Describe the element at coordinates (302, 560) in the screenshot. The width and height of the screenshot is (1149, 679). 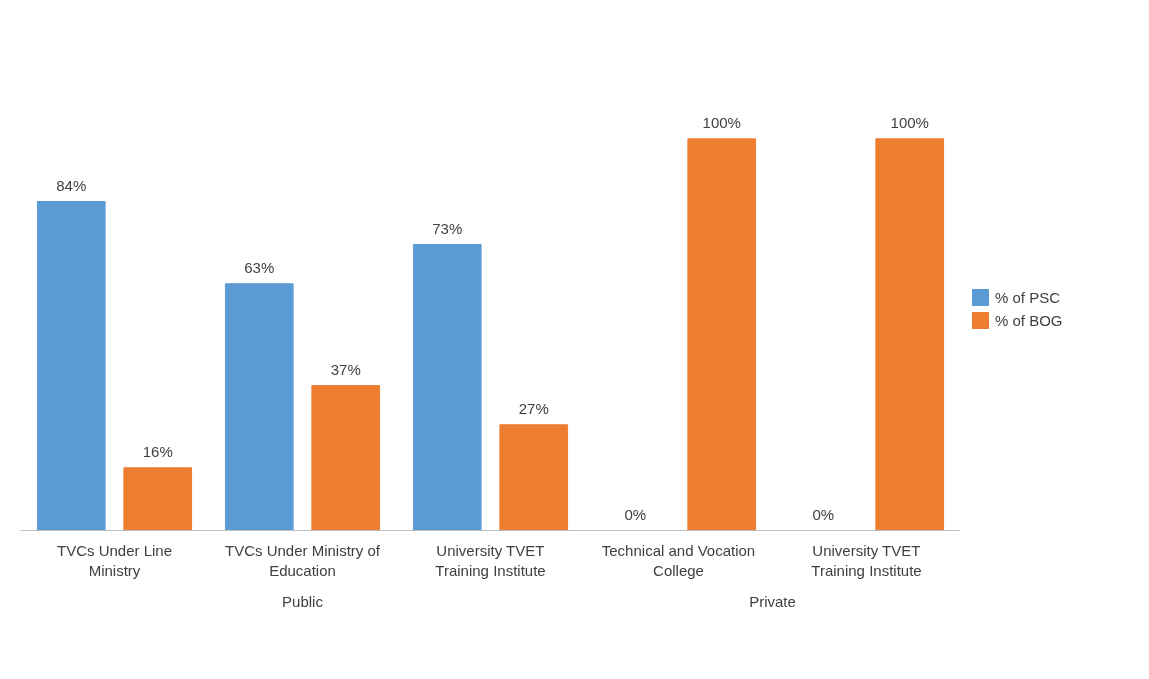
I see `x-tick-label: TVCs Under Ministry of Education` at that location.